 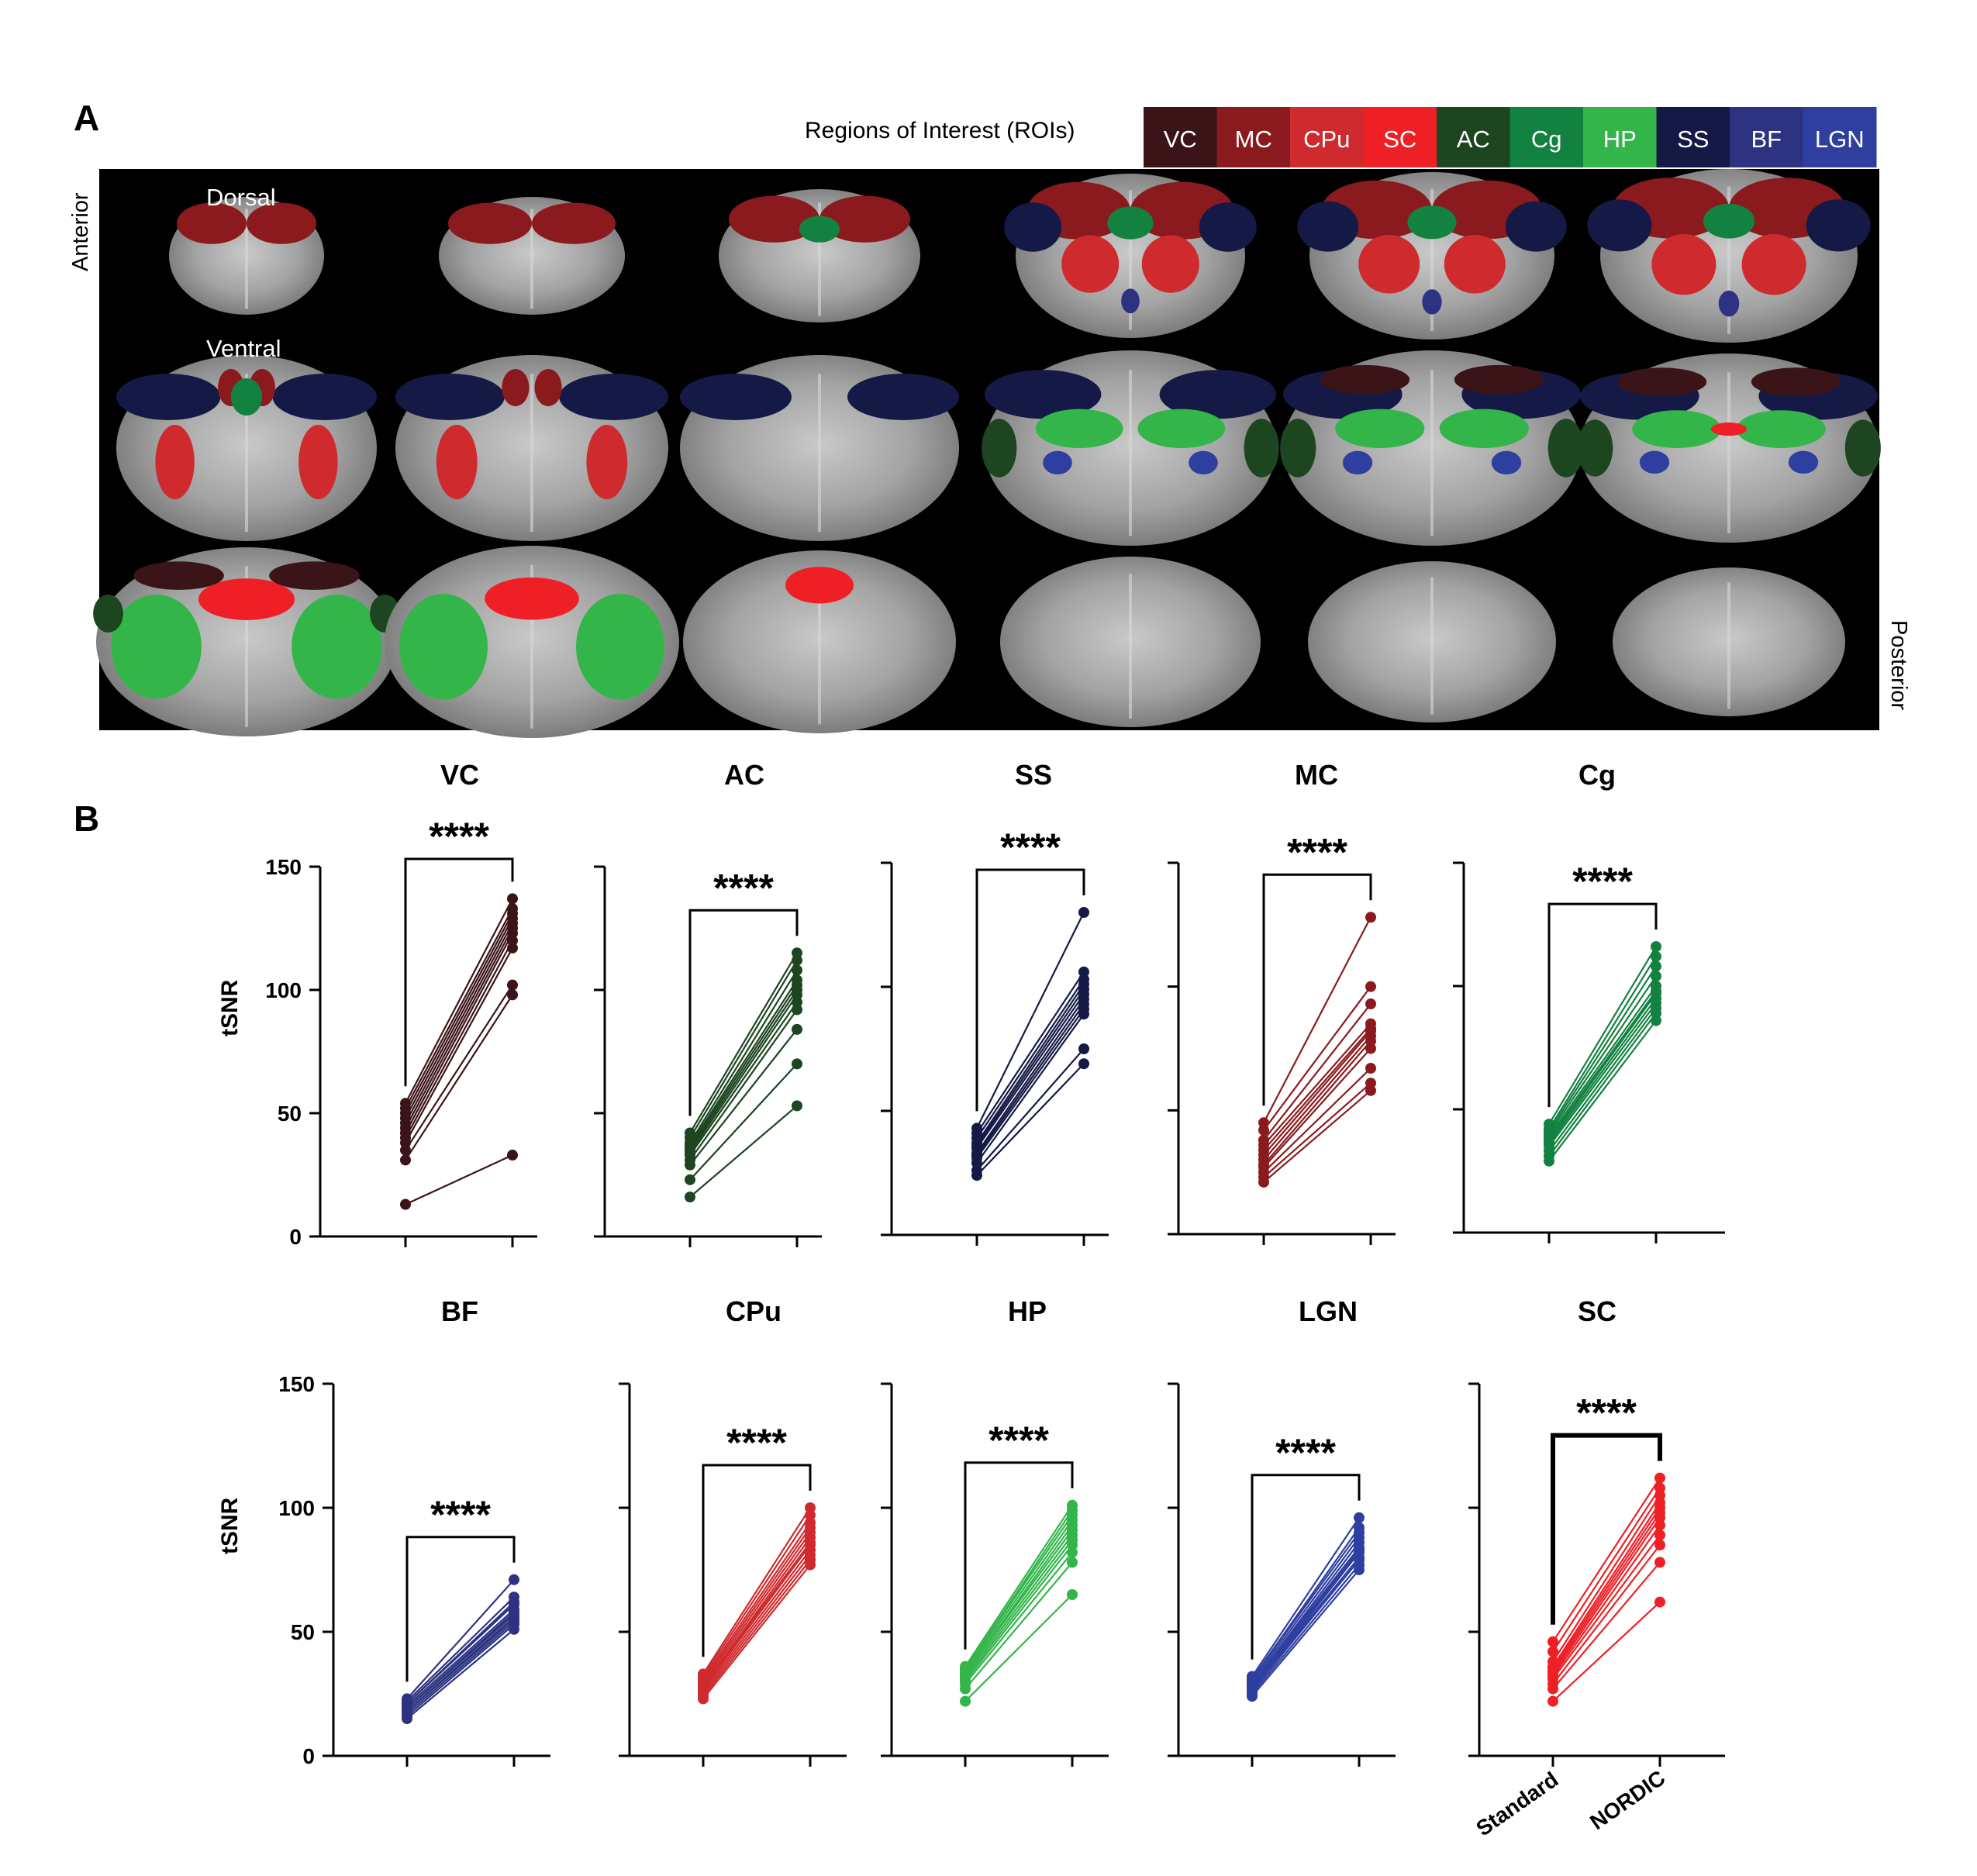 I want to click on significance-label-sc: ****, so click(x=1606, y=1413).